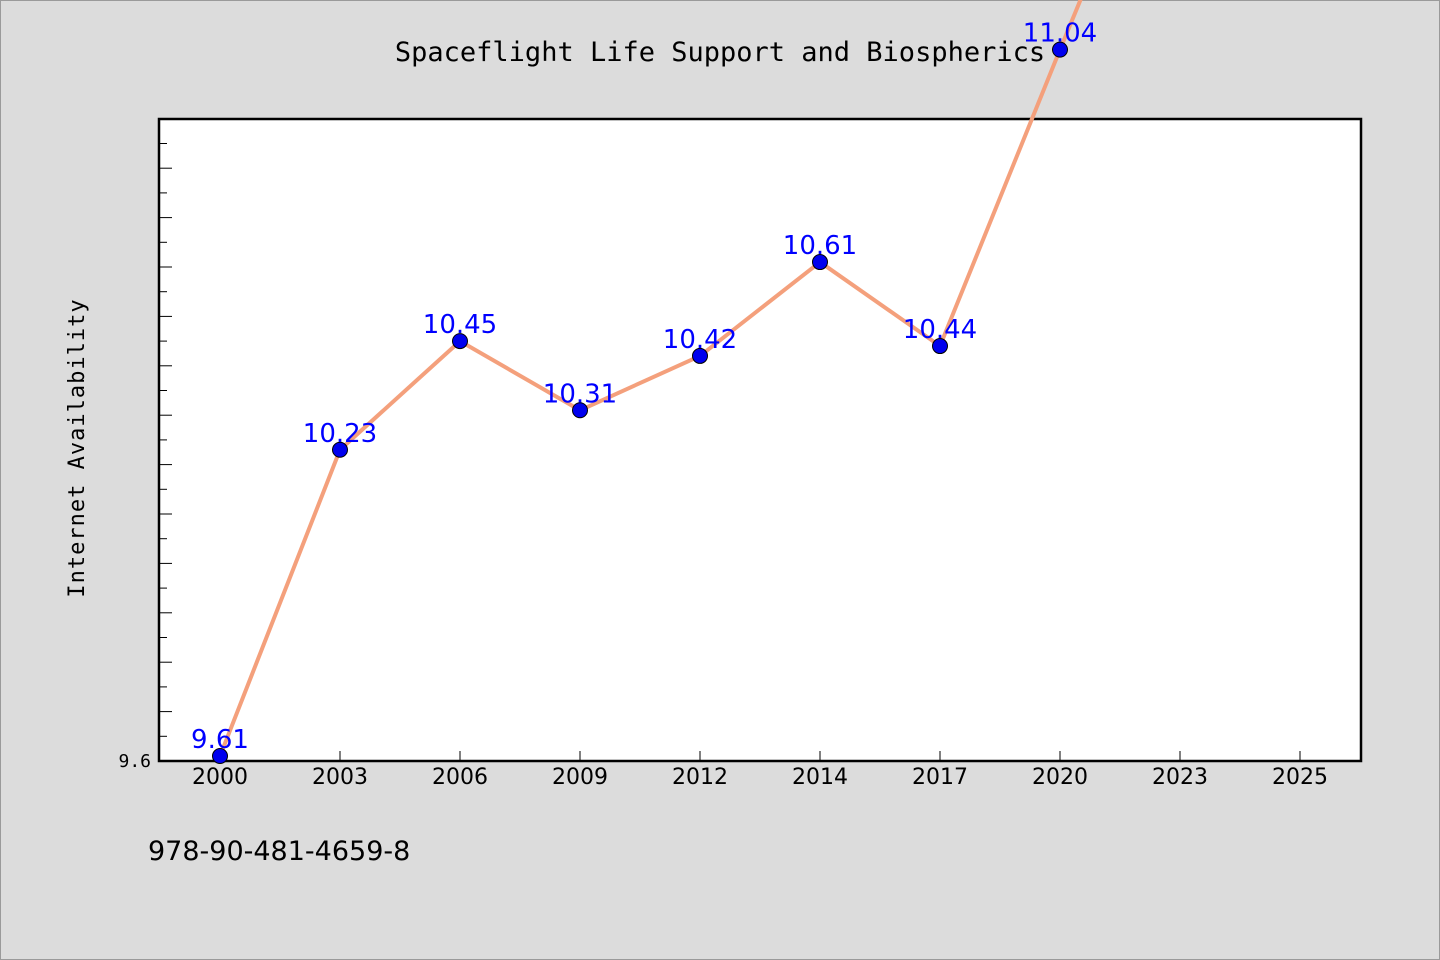  I want to click on x-tick-label: 2020, so click(1060, 777).